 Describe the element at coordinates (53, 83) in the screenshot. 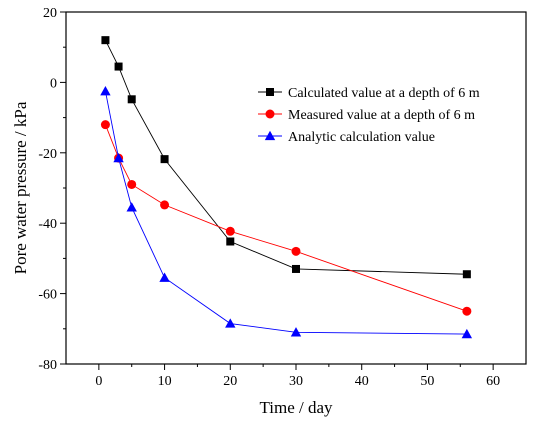

I see `y-tick-label: 0` at that location.